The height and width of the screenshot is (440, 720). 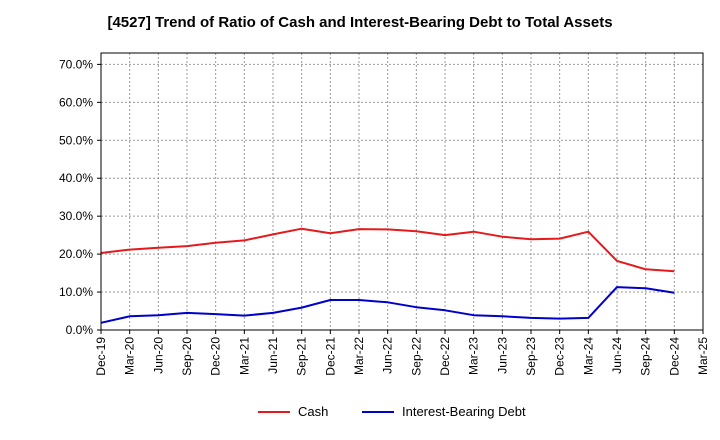 I want to click on legend-swatch-cash, so click(x=274, y=411).